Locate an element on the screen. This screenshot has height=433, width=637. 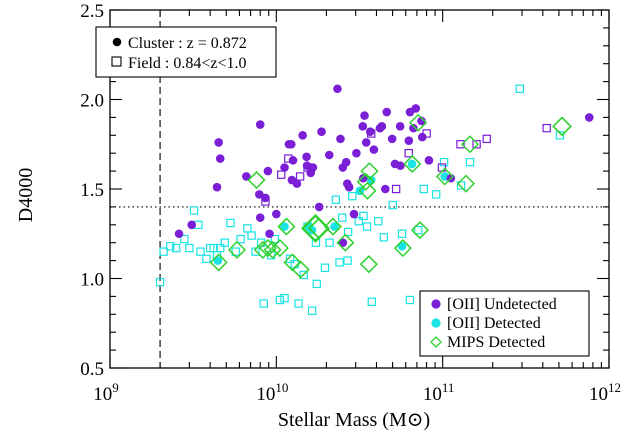
x-tick-label: 1010 is located at coordinates (272, 392).